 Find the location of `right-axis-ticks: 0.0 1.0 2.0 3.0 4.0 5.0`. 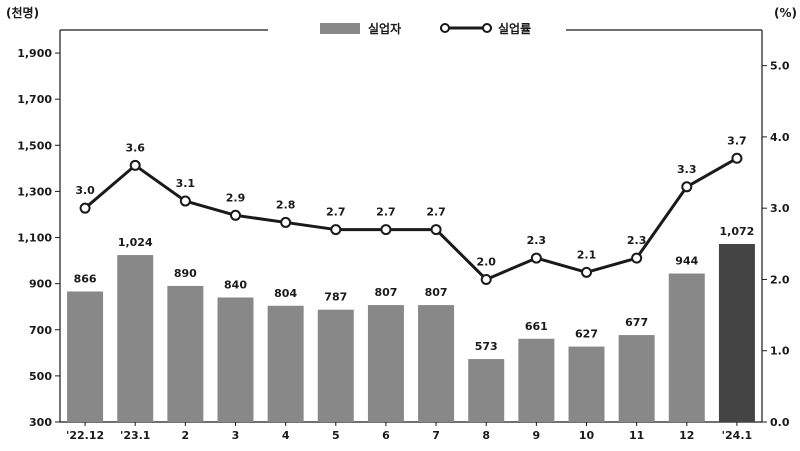

right-axis-ticks: 0.0 1.0 2.0 3.0 4.0 5.0 is located at coordinates (776, 244).